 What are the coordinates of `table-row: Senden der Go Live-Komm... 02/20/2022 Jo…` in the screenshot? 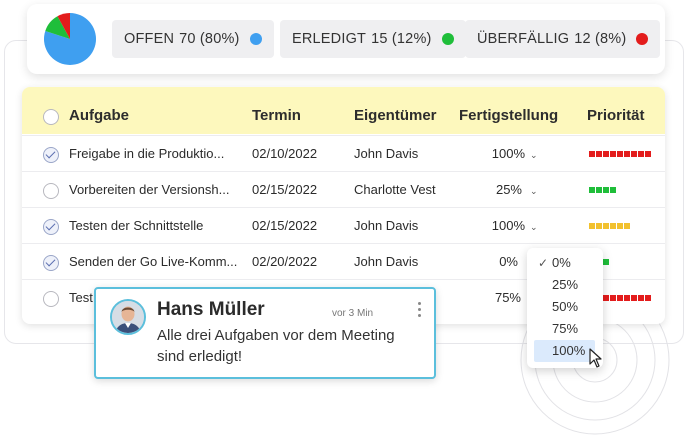 It's located at (343, 261).